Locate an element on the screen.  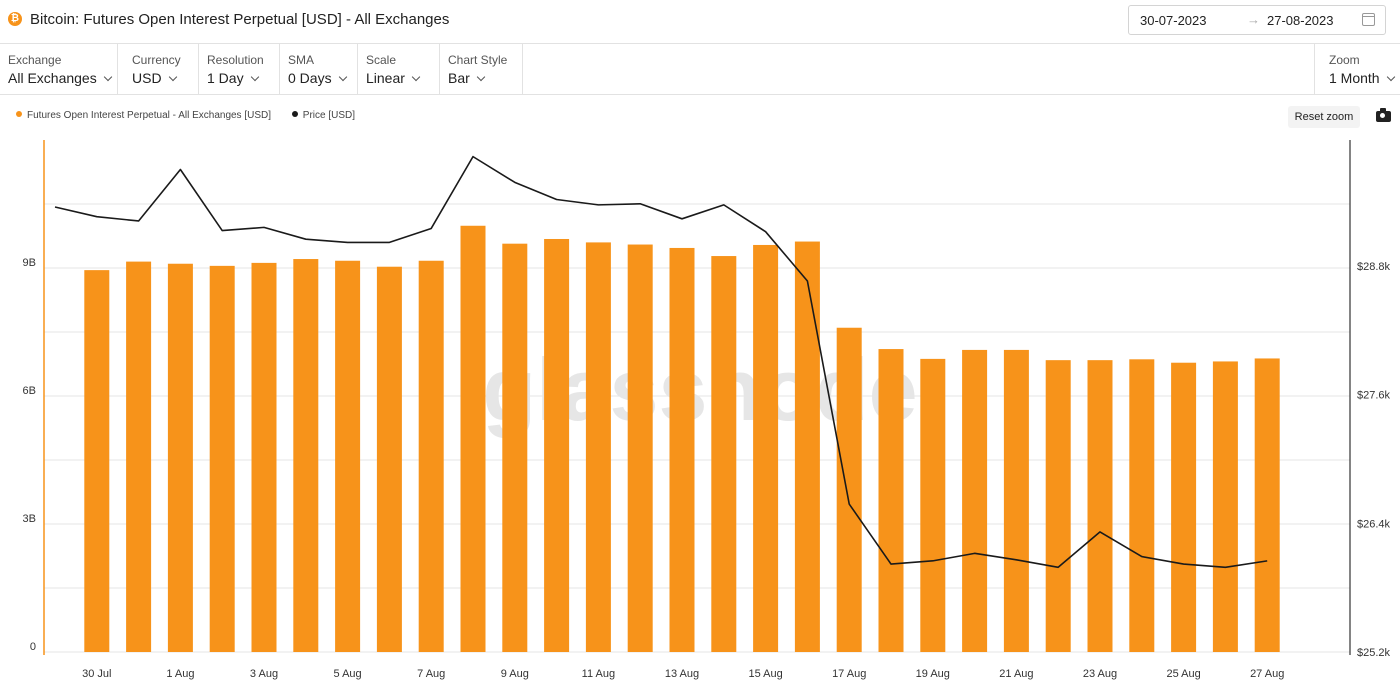
y-right-tick-label: $26.4k is located at coordinates (1374, 524).